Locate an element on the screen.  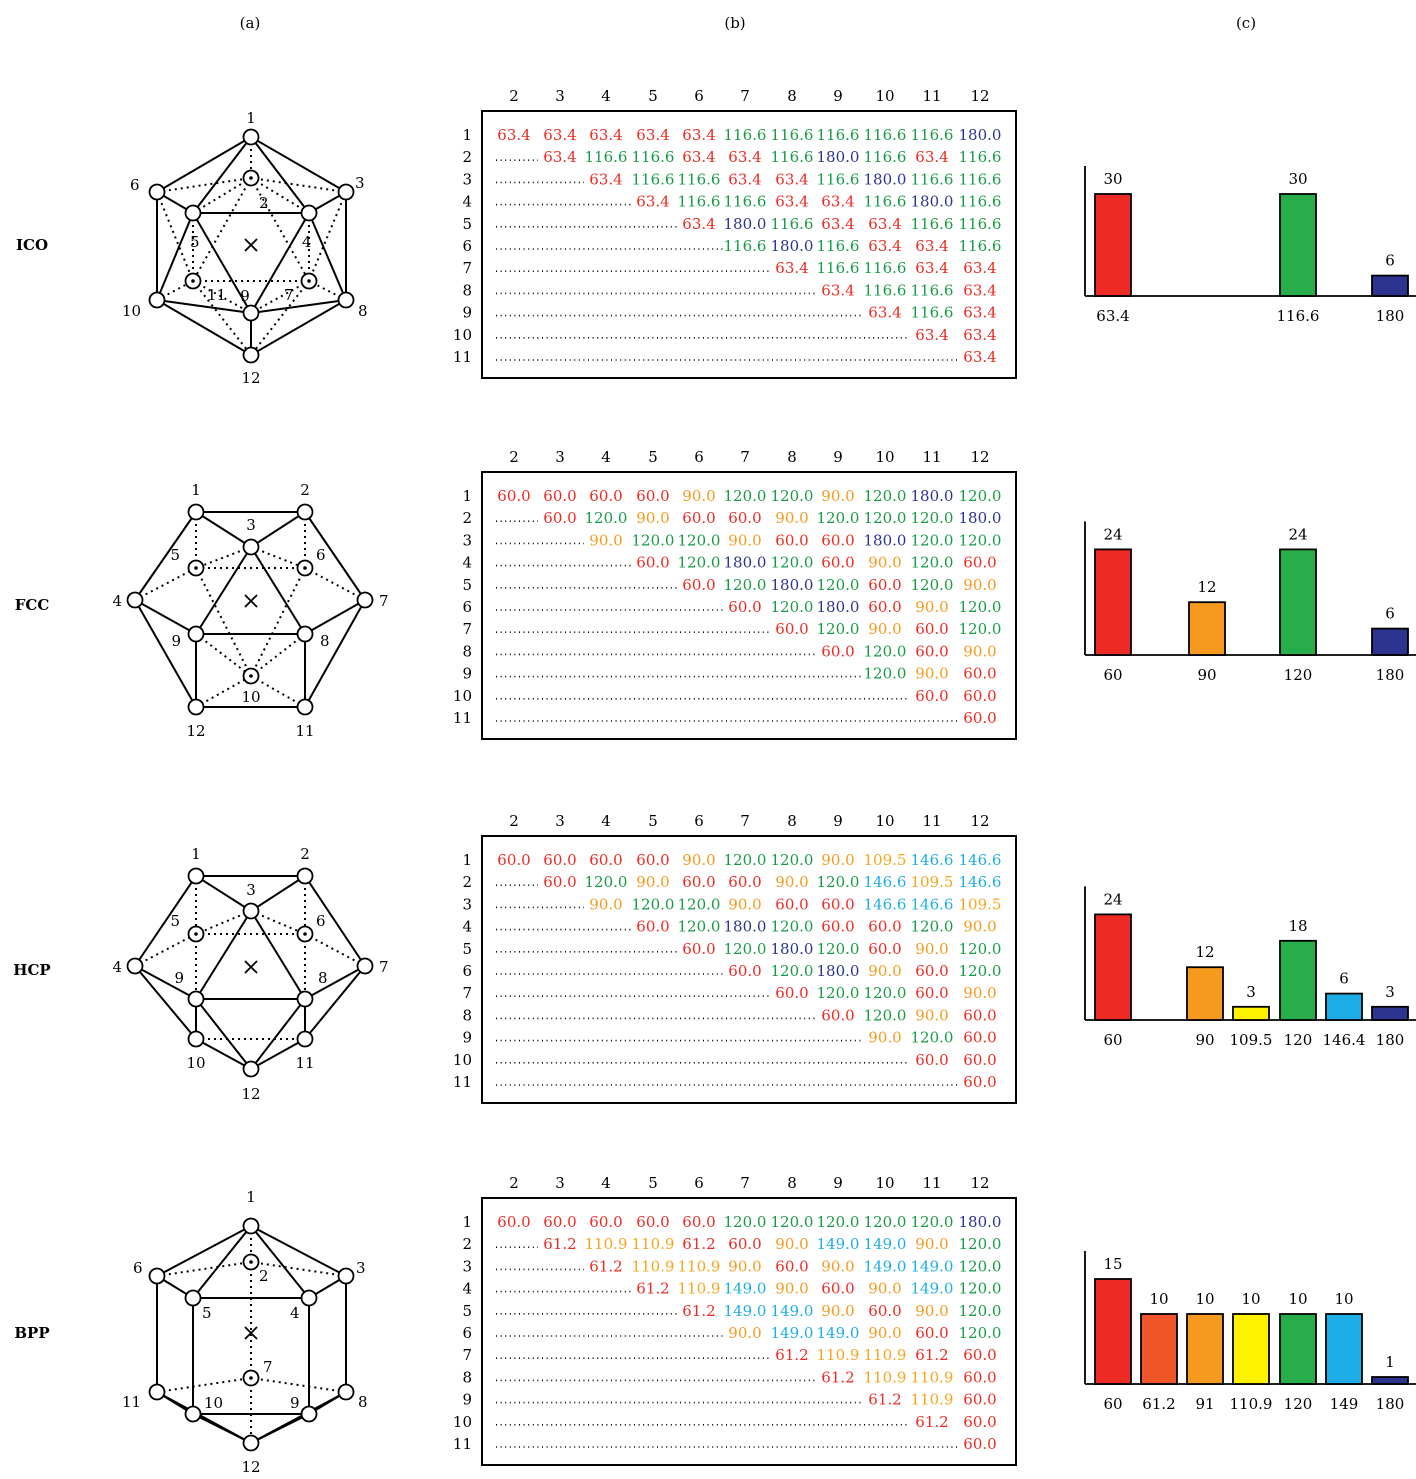
structure-name-ico: ICO is located at coordinates (32, 245).